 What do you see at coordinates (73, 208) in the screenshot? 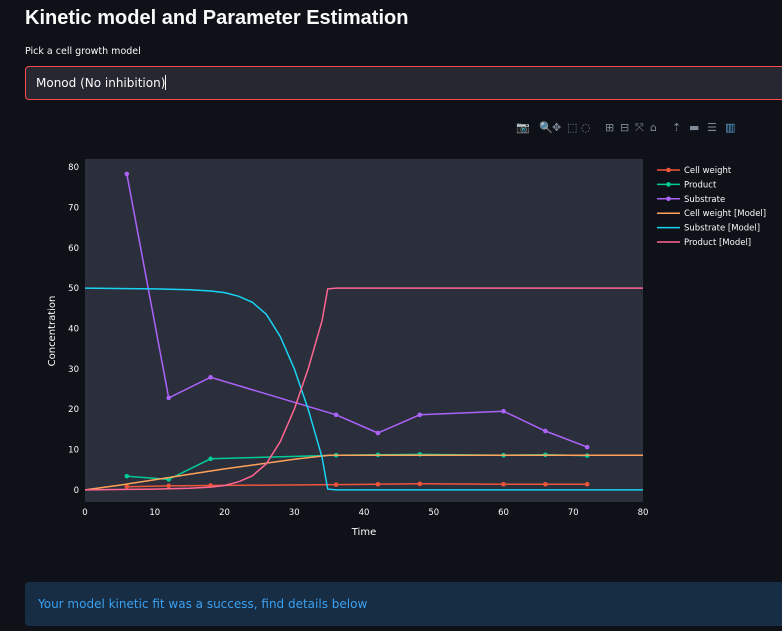
I see `y-tick-label: 70` at bounding box center [73, 208].